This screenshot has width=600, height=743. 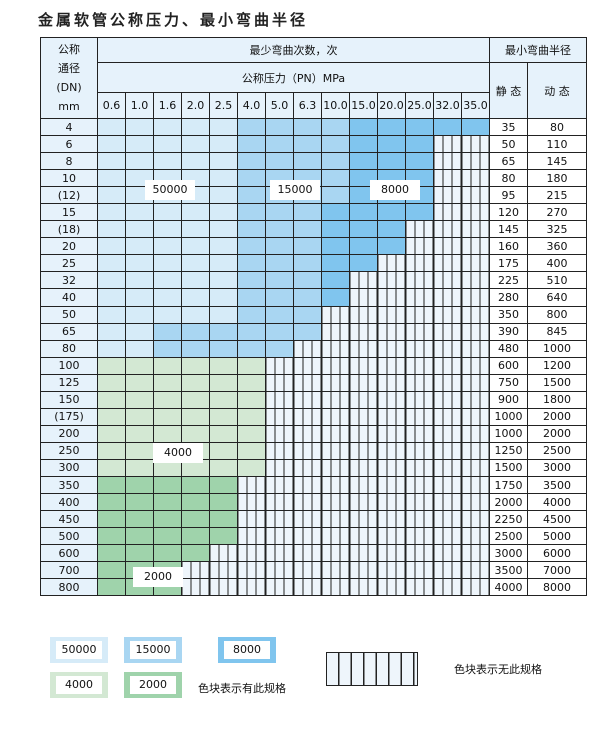 I want to click on static-radius-cell: 80, so click(x=508, y=178).